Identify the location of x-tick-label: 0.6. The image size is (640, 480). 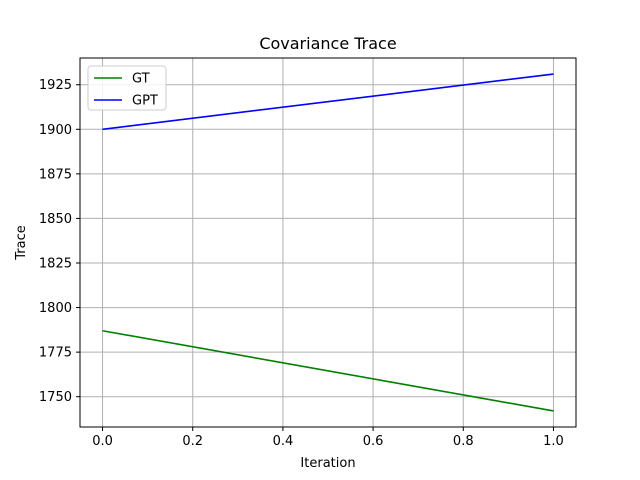
(373, 441).